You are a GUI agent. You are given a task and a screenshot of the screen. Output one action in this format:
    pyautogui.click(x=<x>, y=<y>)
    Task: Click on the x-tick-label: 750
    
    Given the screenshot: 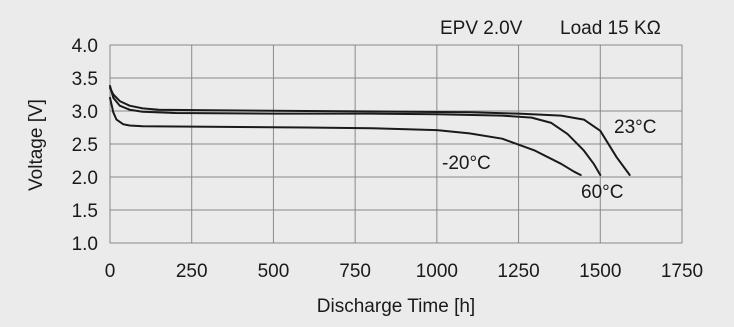 What is the action you would take?
    pyautogui.click(x=355, y=271)
    